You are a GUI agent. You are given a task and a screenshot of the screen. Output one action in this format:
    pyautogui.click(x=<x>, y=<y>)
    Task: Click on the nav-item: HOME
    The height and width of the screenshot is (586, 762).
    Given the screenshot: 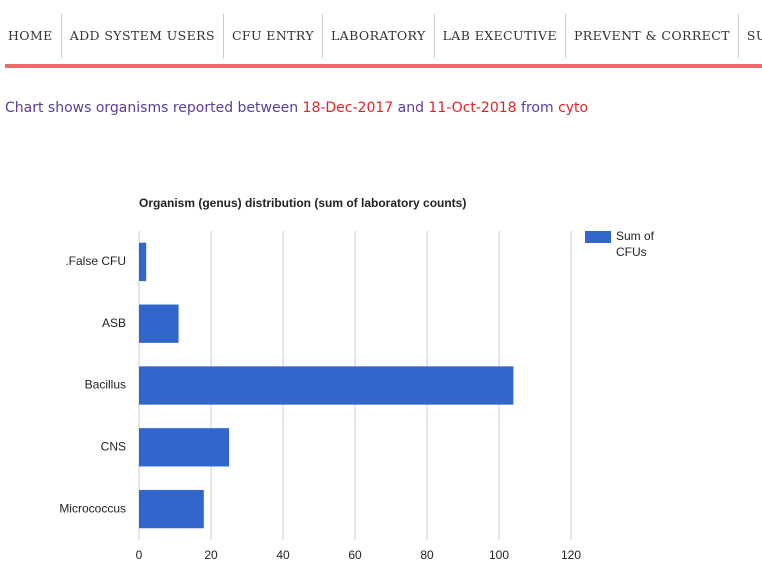 What is the action you would take?
    pyautogui.click(x=31, y=36)
    